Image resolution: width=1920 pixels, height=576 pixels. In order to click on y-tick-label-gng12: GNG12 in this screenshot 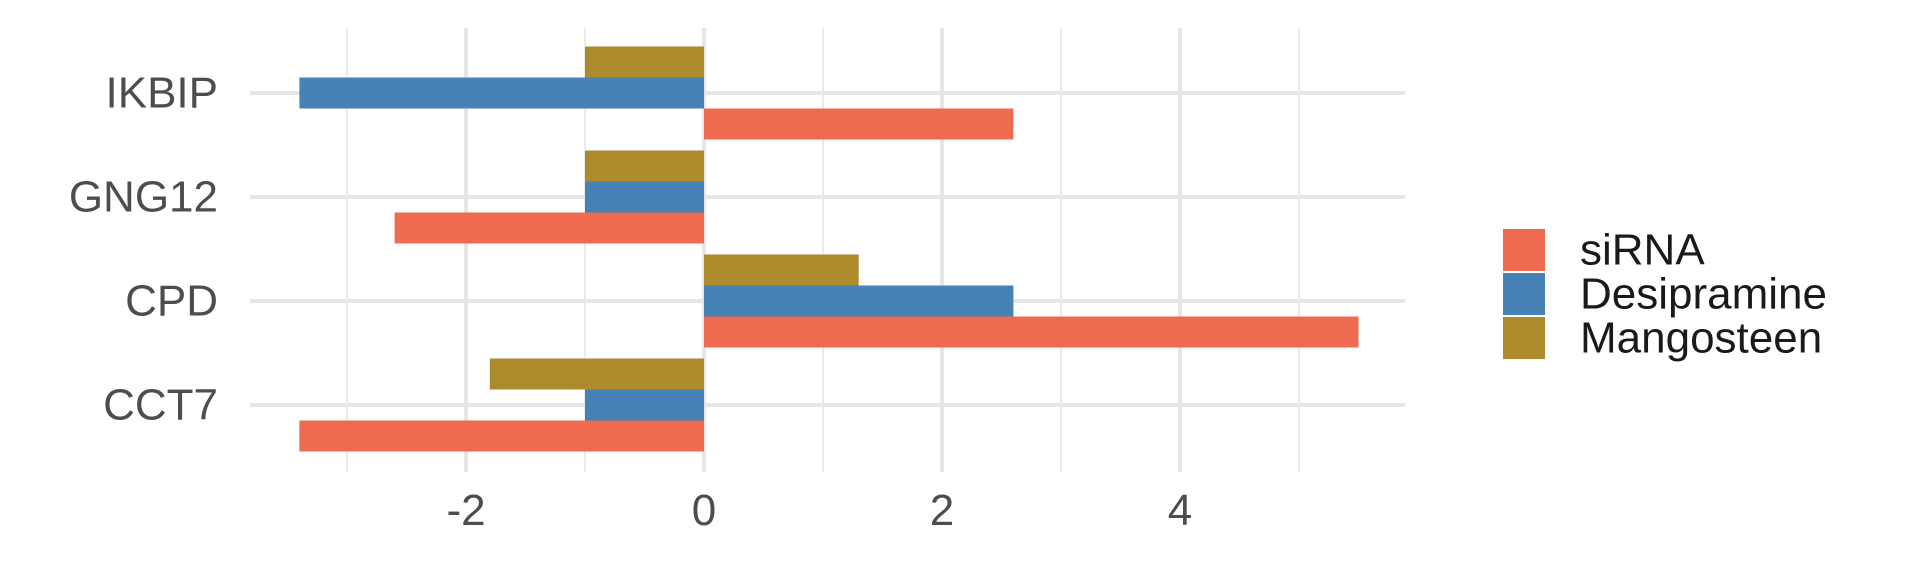, I will do `click(143, 197)`.